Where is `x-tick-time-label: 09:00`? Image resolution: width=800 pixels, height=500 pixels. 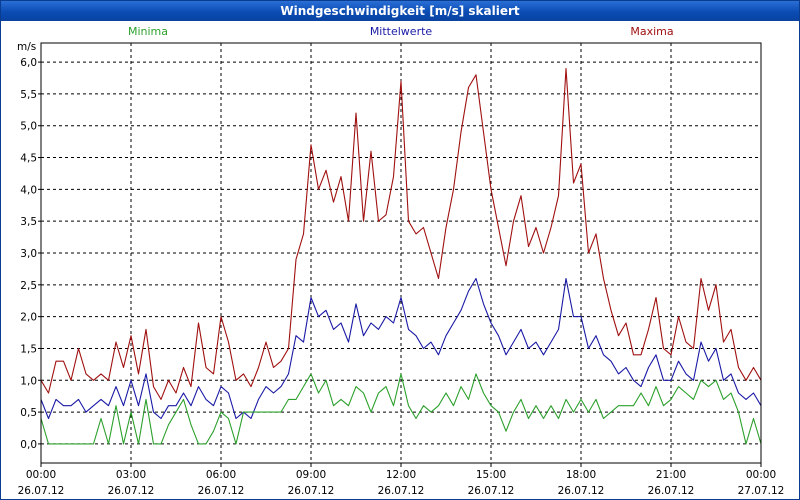 x-tick-time-label: 09:00 is located at coordinates (311, 475).